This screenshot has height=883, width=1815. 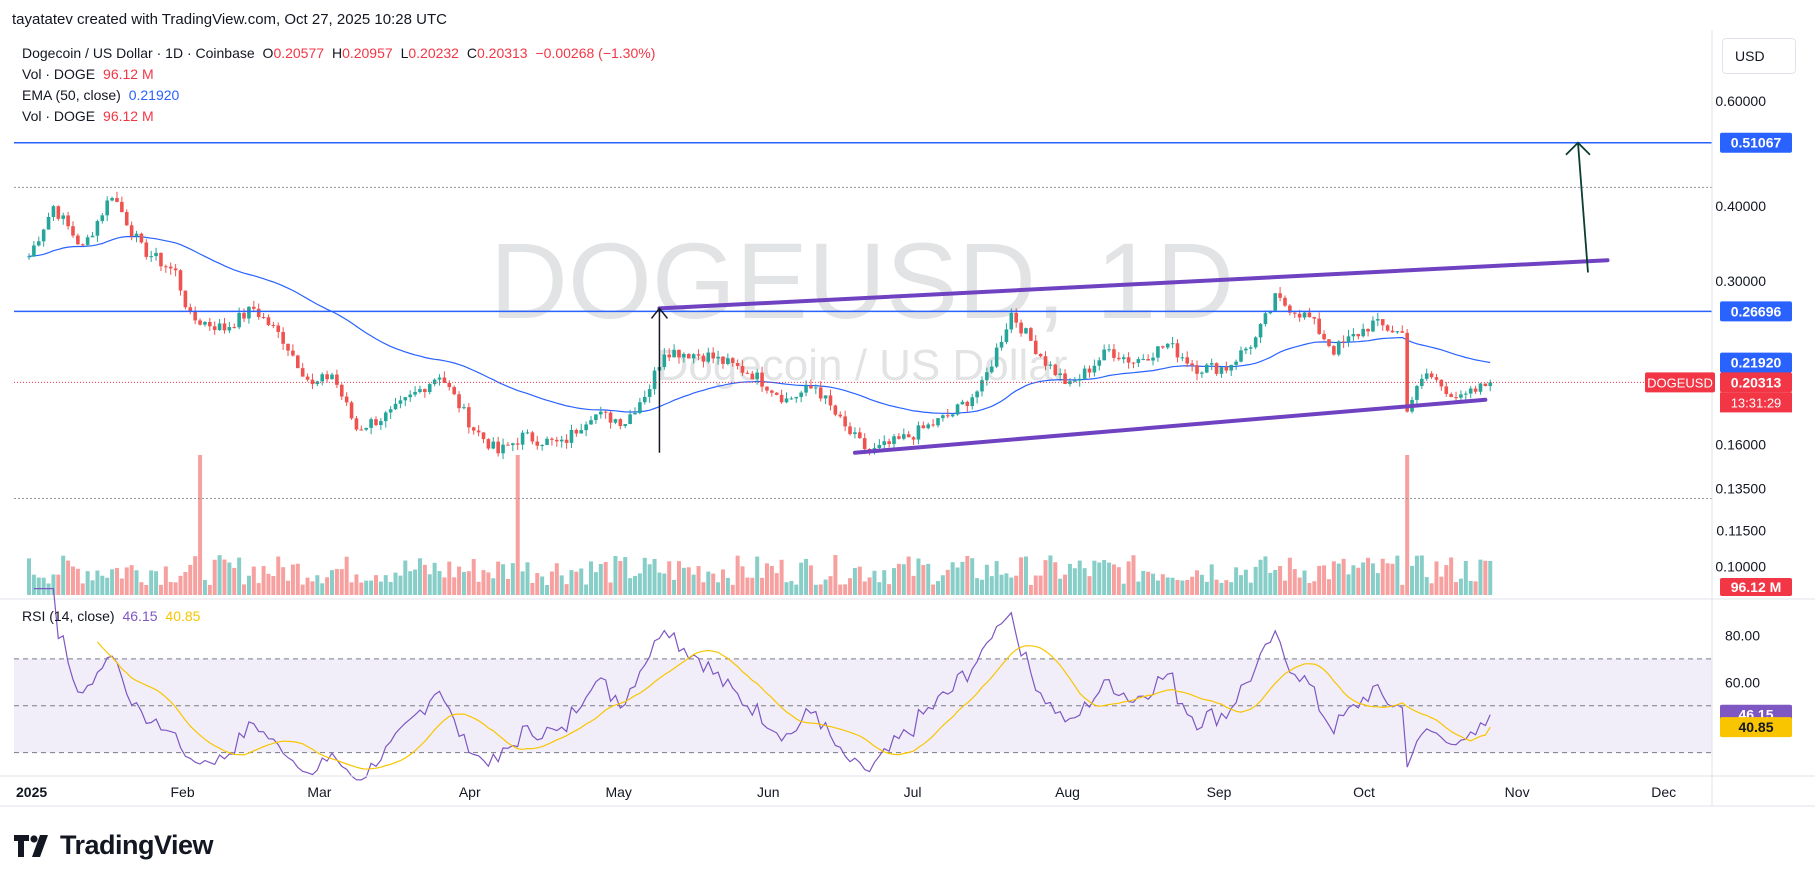 What do you see at coordinates (1759, 56) in the screenshot?
I see `currency-button: USD` at bounding box center [1759, 56].